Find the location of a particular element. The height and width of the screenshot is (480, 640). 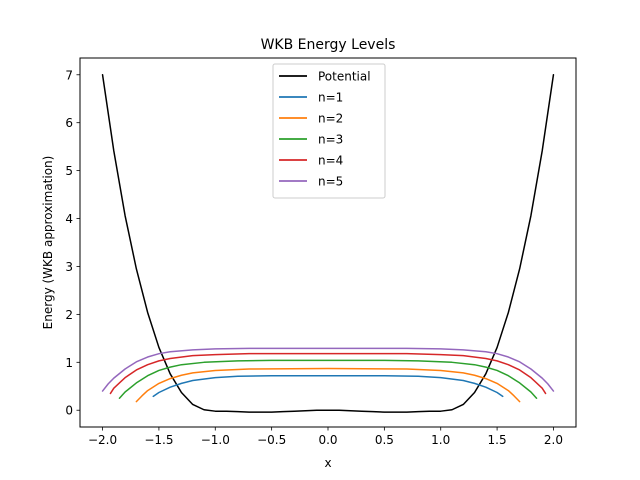

x-tick-label: 0.0 is located at coordinates (327, 440).